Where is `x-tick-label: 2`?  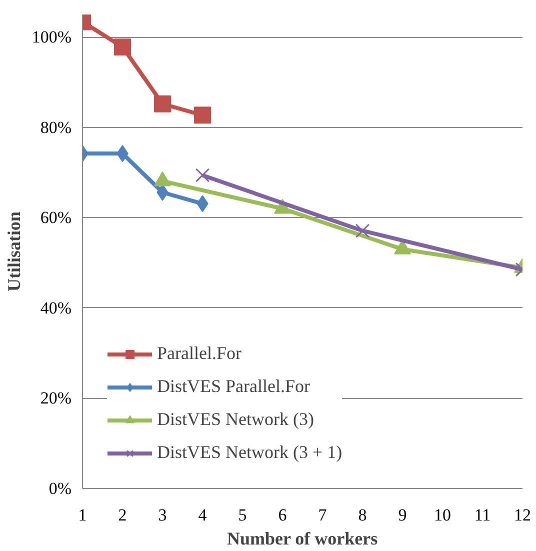
x-tick-label: 2 is located at coordinates (122, 515).